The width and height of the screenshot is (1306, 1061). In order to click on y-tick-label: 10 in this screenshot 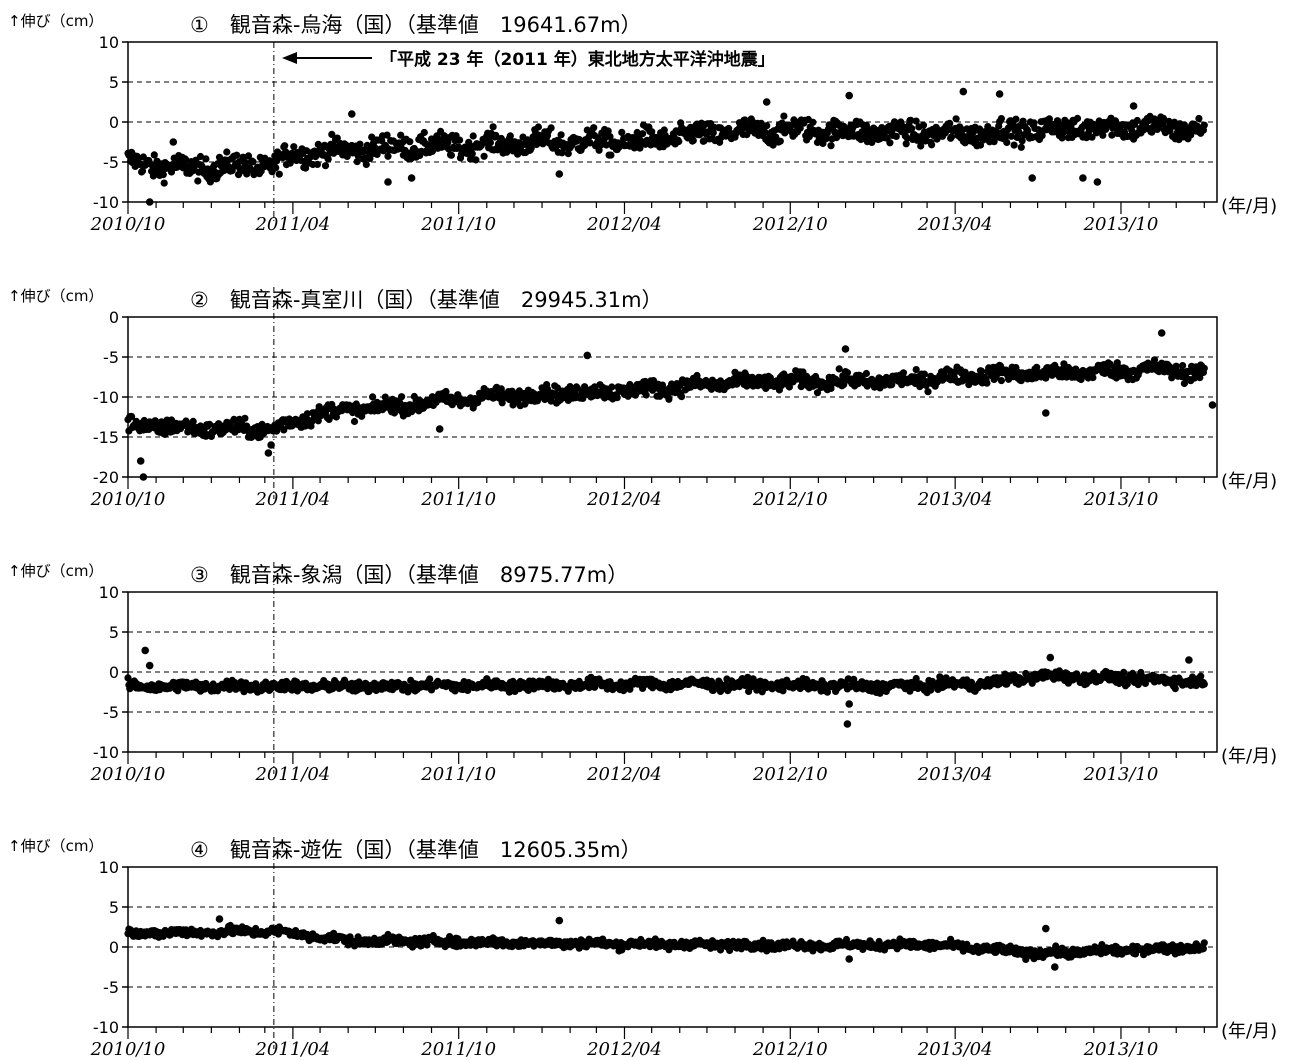, I will do `click(109, 592)`.